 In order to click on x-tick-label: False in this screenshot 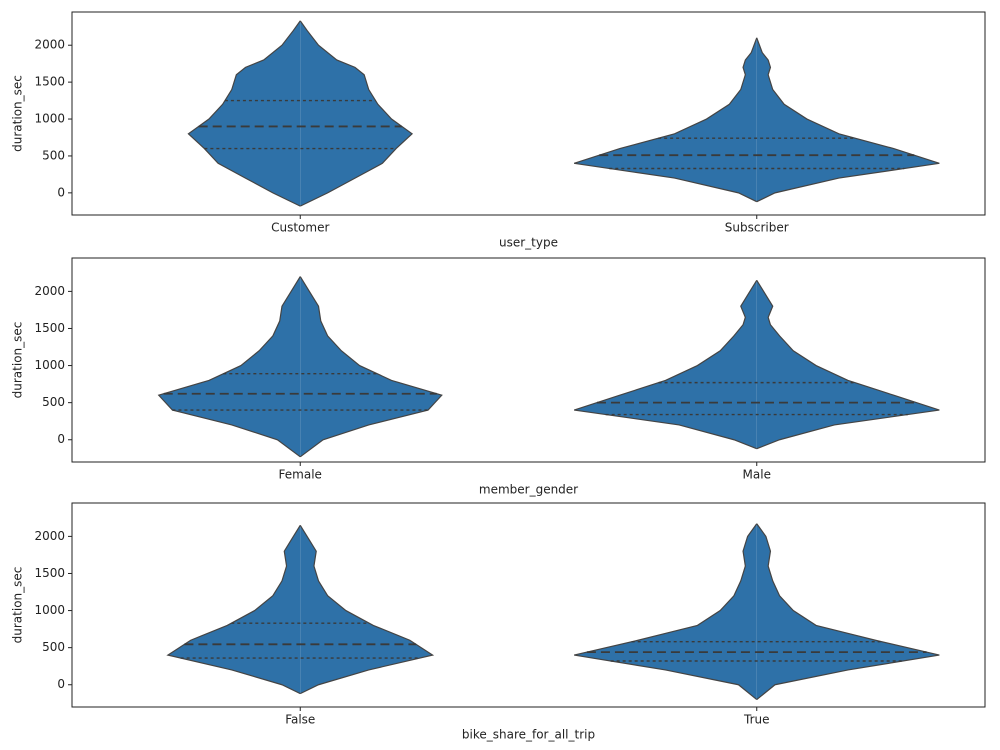, I will do `click(300, 720)`.